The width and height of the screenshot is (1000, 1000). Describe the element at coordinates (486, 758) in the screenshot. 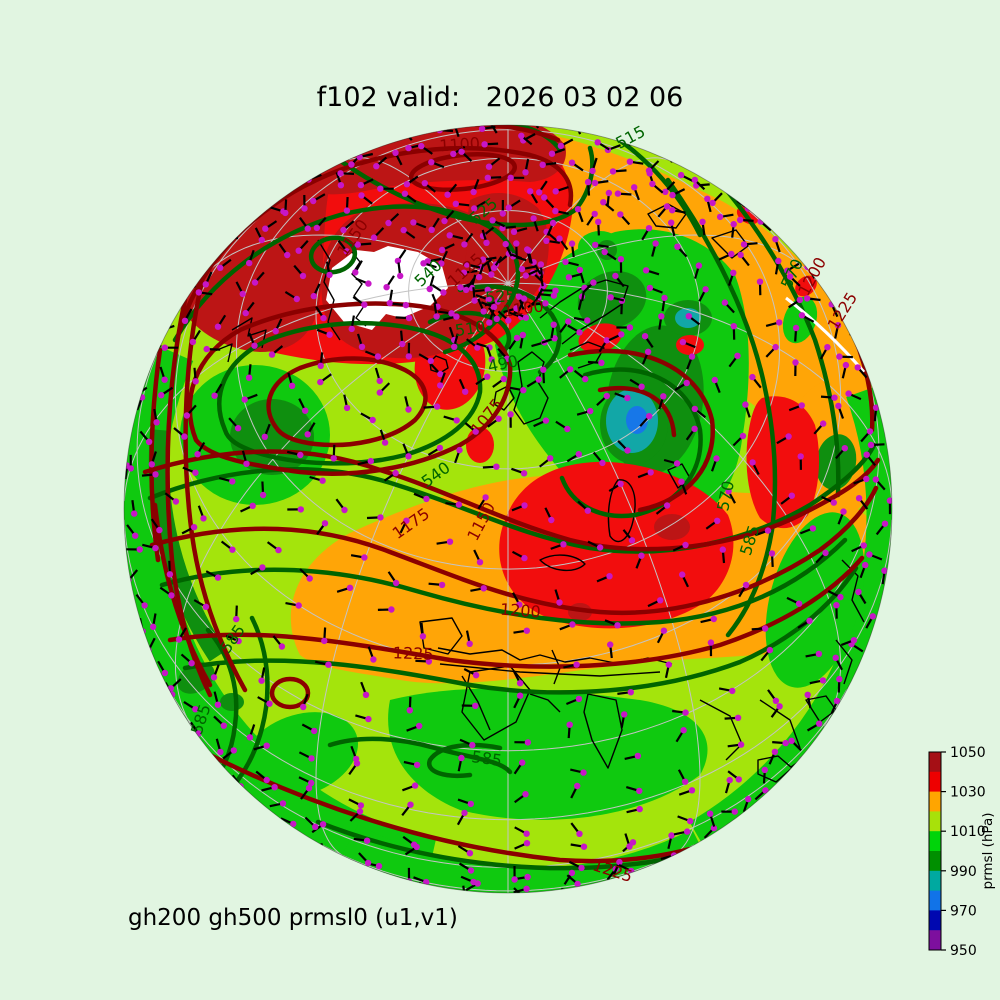

I see `contour-label: 585` at that location.